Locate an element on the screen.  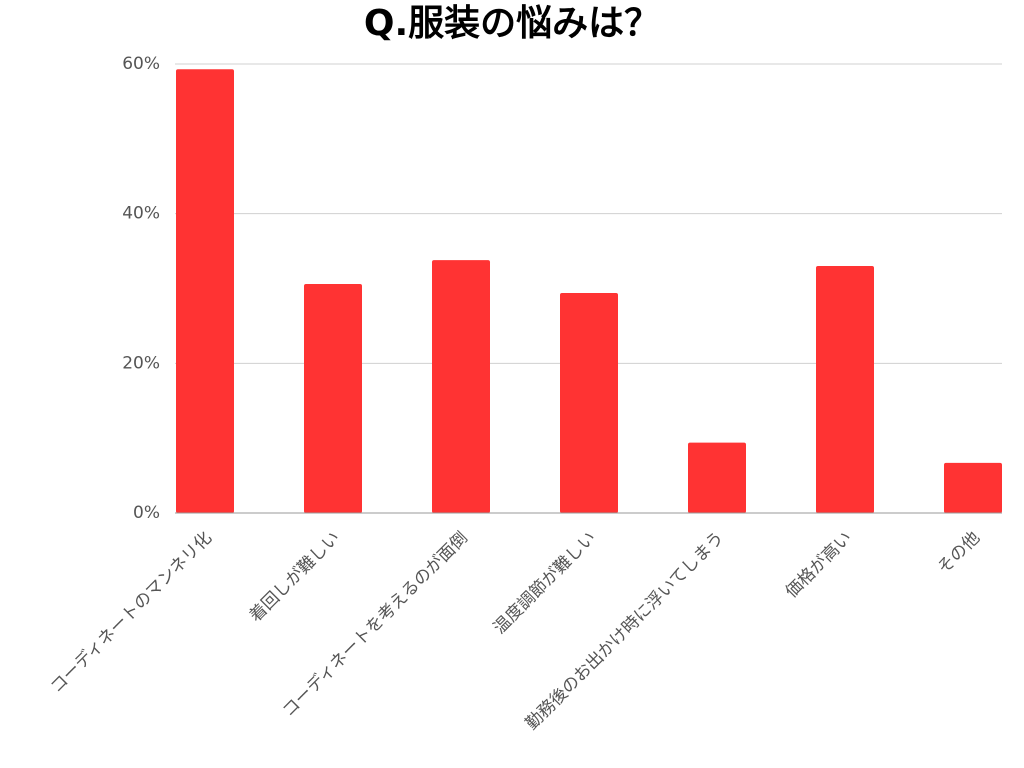
y-tick-label: 0% is located at coordinates (146, 513).